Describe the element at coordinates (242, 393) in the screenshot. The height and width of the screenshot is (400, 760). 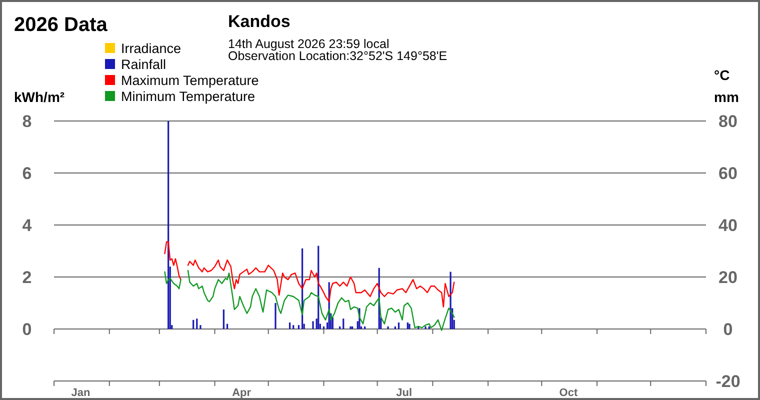
I see `x-tick-label: Apr` at that location.